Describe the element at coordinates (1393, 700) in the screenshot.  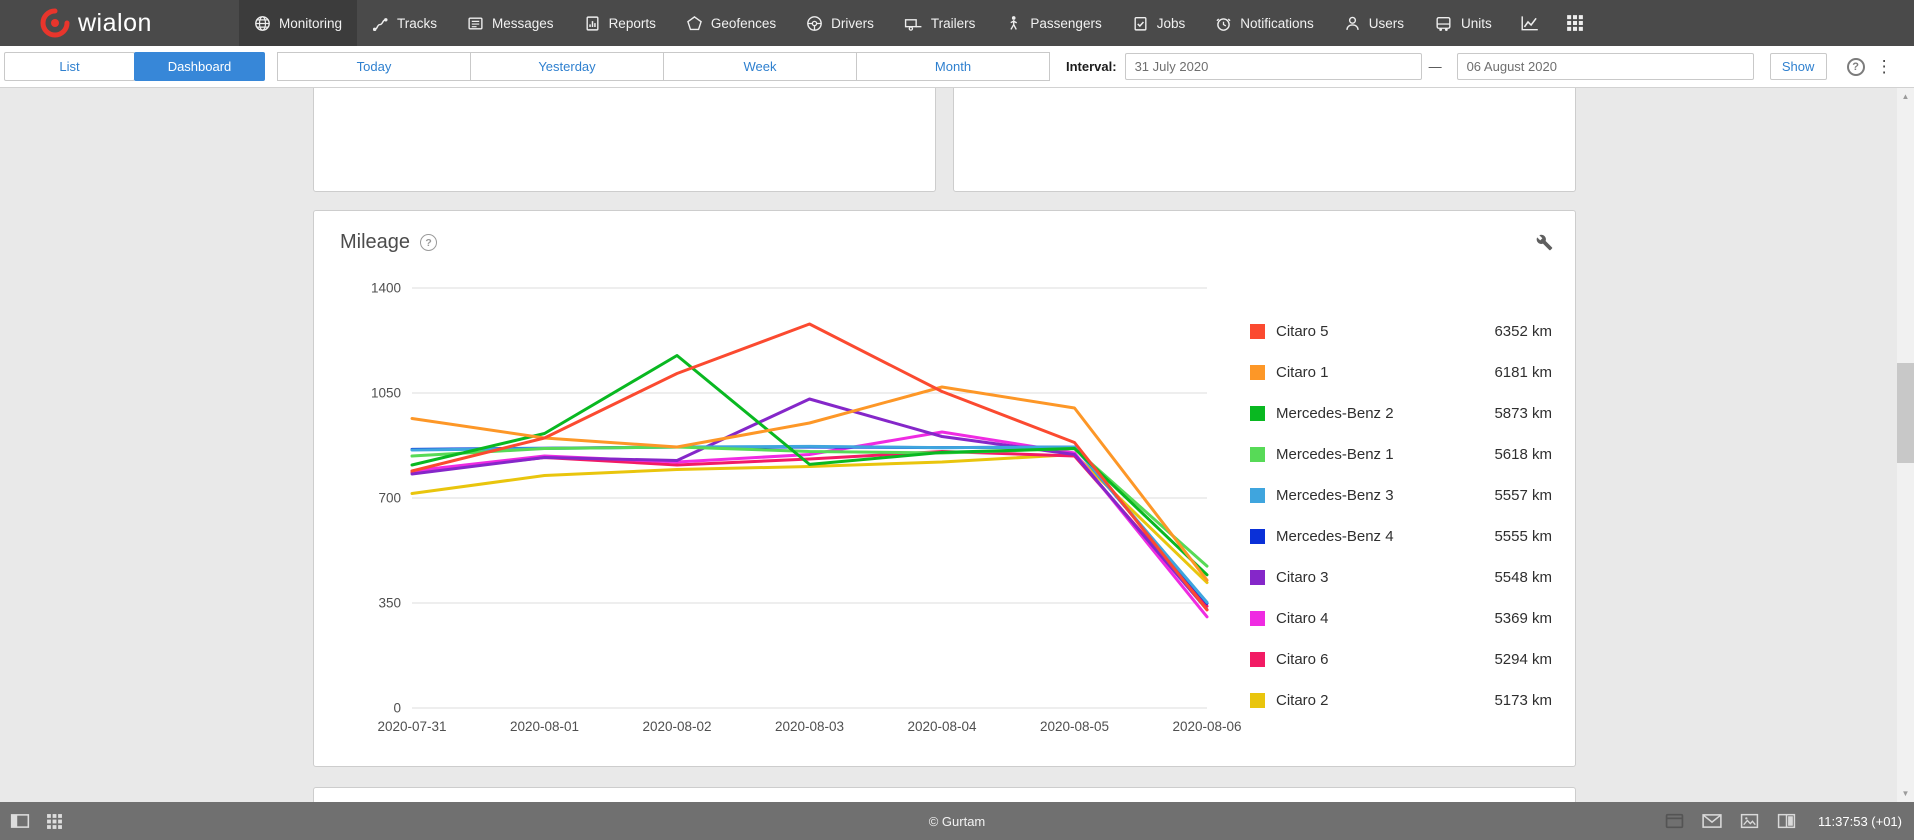
I see `legend-row: Citaro 2 5173 km` at that location.